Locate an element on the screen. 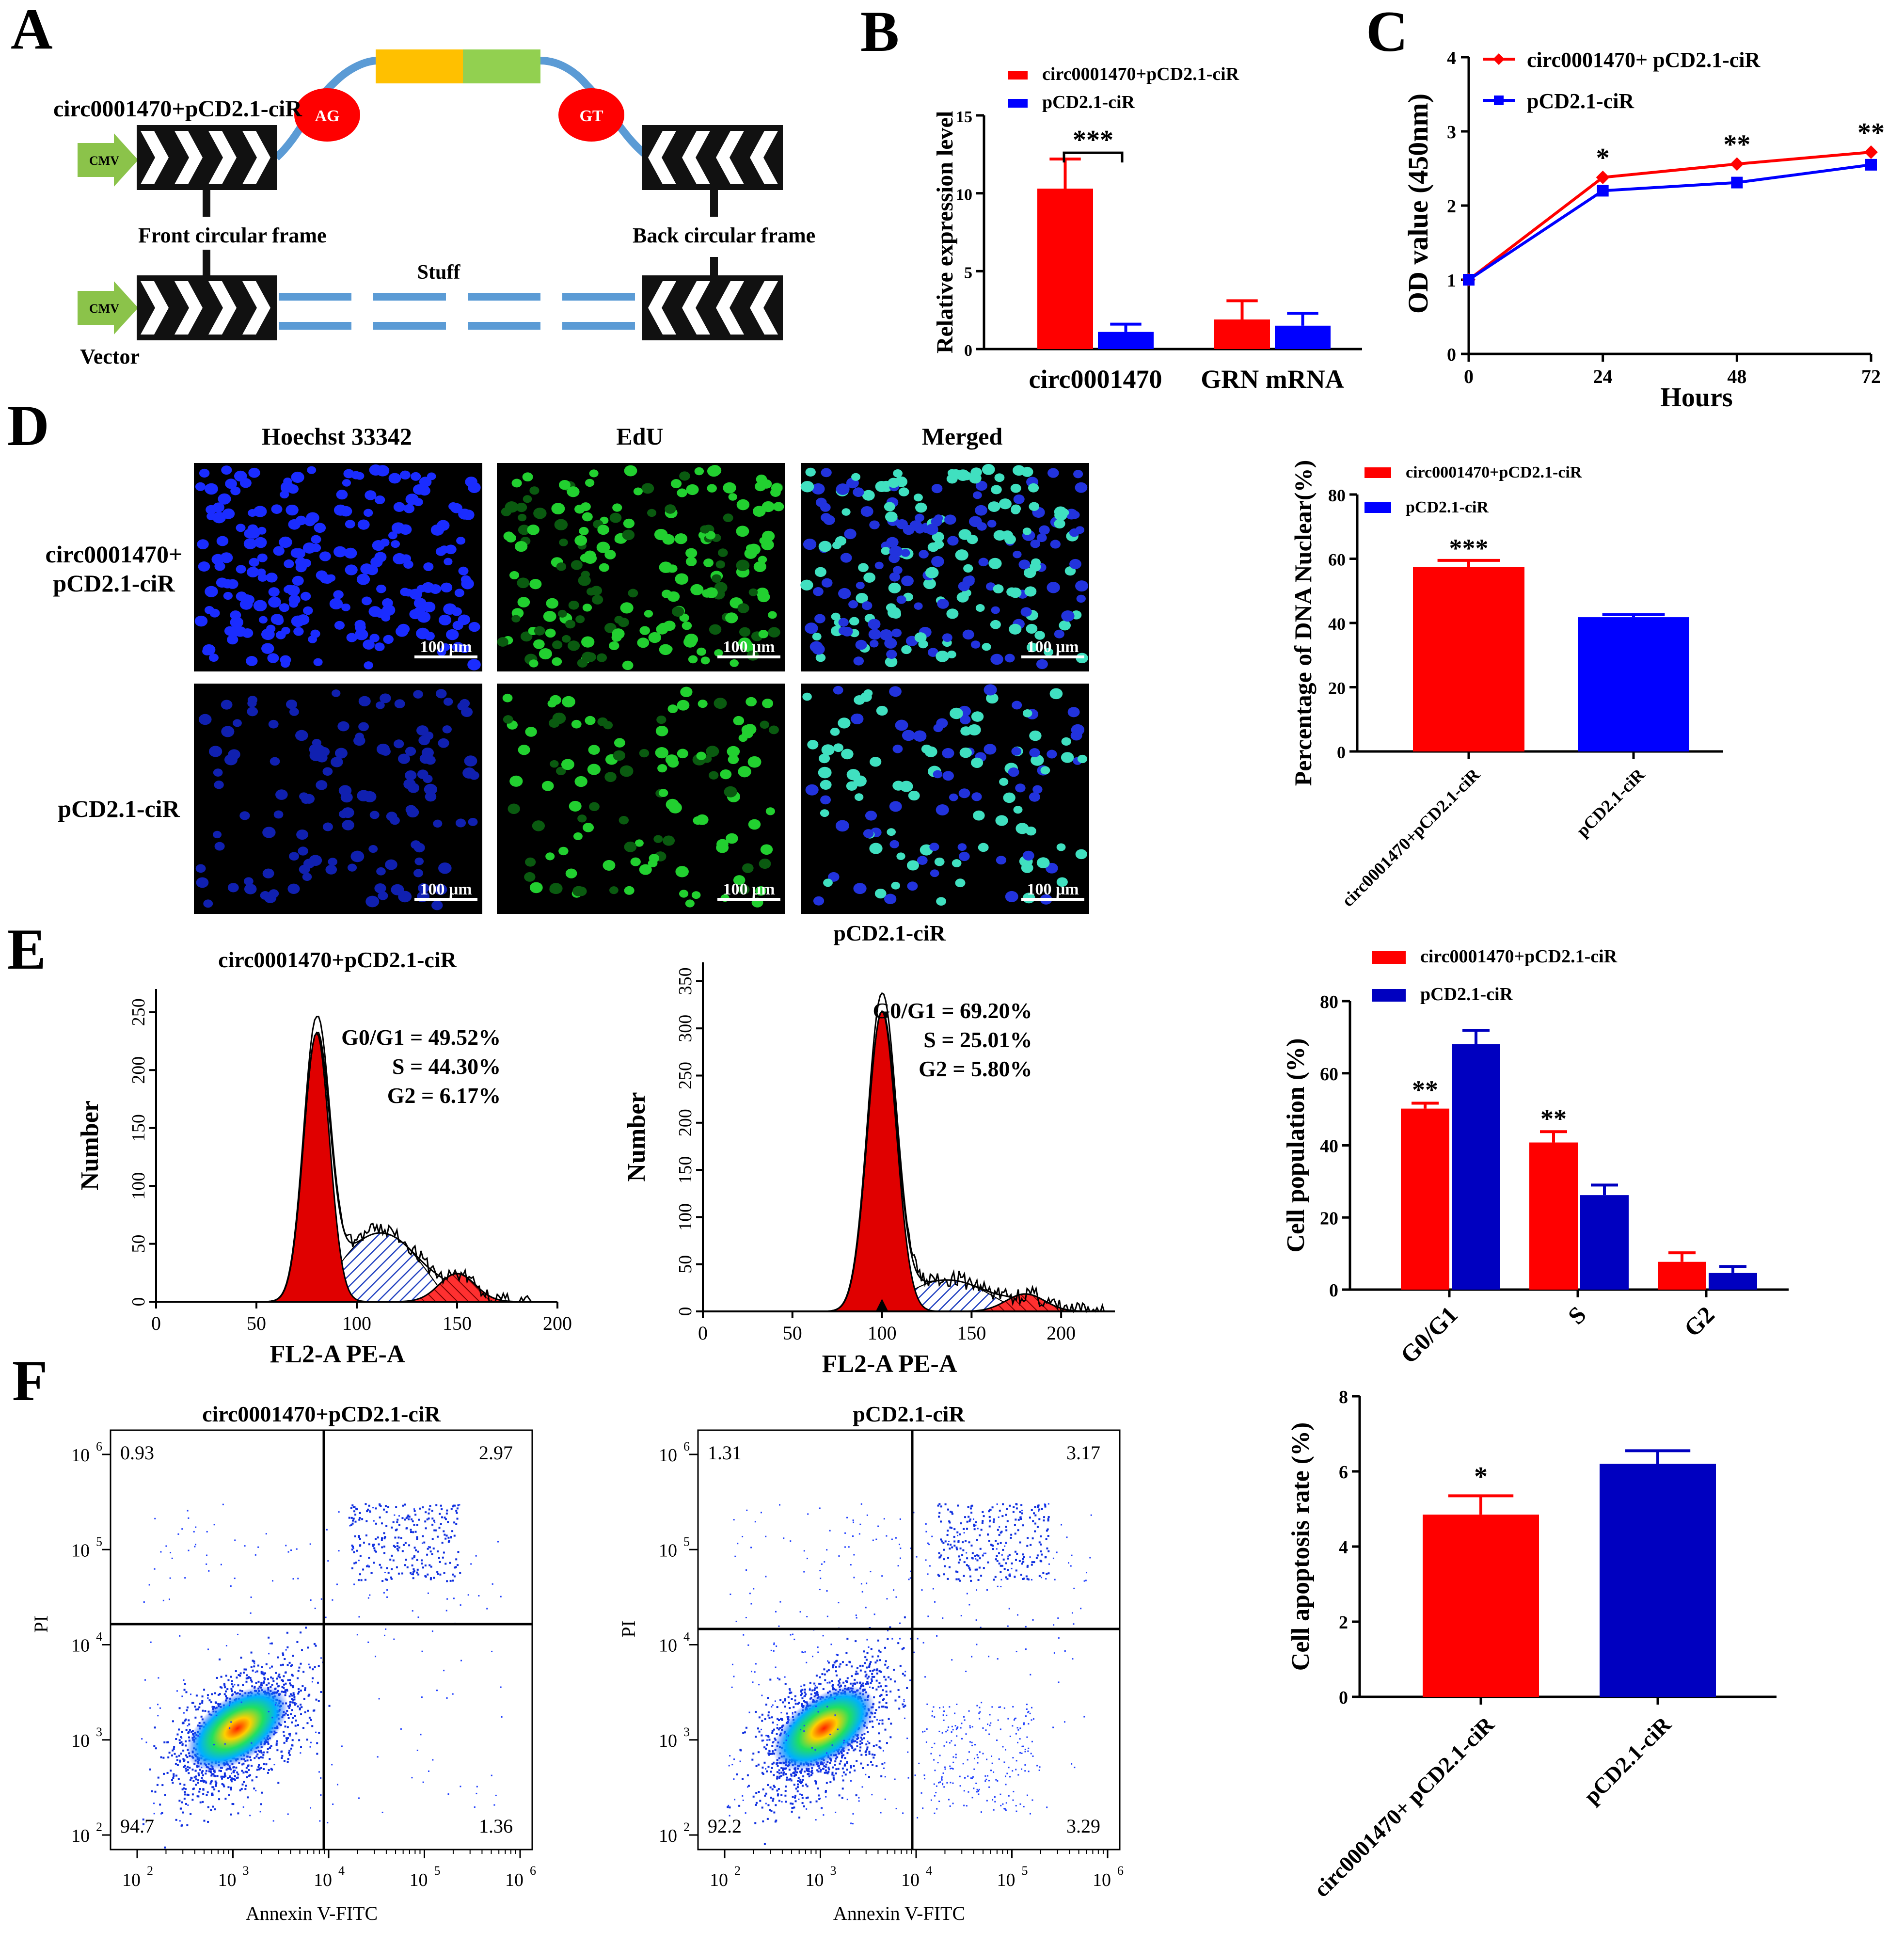 This screenshot has width=1904, height=1947. y-tick-label: 20 is located at coordinates (1337, 688).